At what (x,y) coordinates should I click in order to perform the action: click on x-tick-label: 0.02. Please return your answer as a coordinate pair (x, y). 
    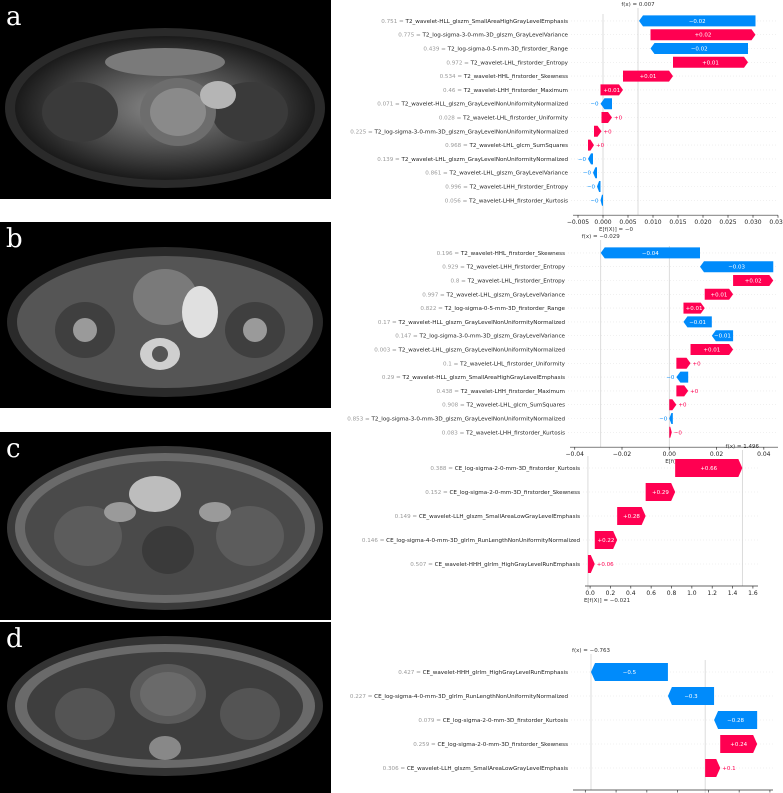
    Looking at the image, I should click on (717, 454).